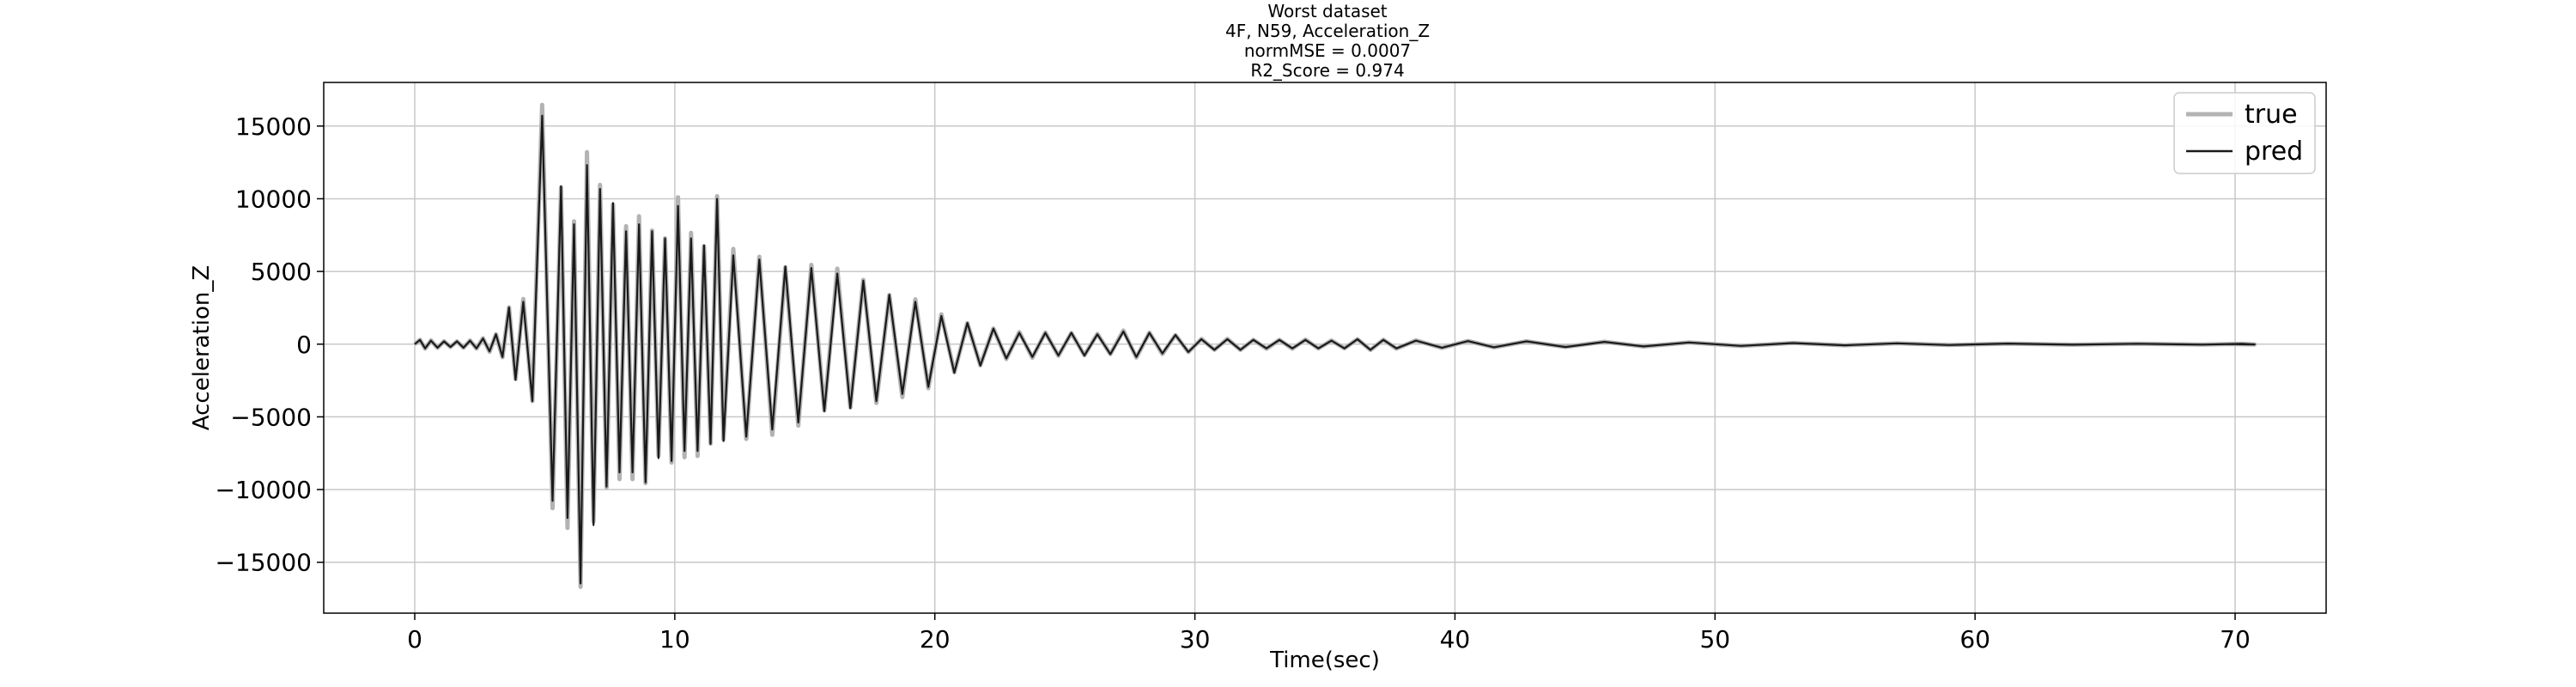 This screenshot has width=2576, height=687. What do you see at coordinates (1327, 11) in the screenshot?
I see `title-line-1: Worst dataset` at bounding box center [1327, 11].